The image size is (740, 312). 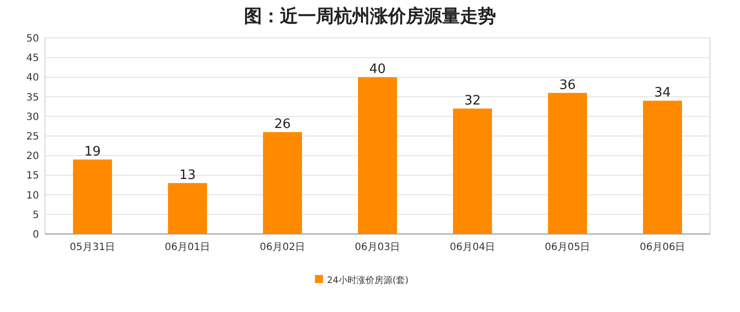 What do you see at coordinates (367, 280) in the screenshot?
I see `legend-label: 24小时涨价房源(套)` at bounding box center [367, 280].